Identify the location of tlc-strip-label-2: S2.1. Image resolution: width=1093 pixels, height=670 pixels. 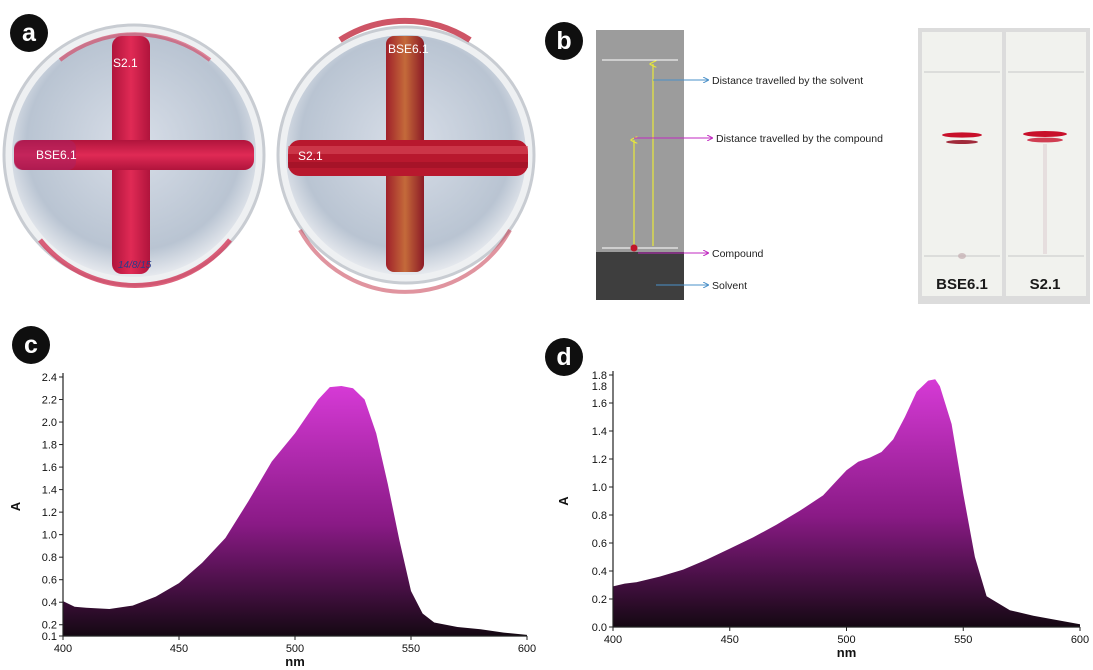
(1045, 284).